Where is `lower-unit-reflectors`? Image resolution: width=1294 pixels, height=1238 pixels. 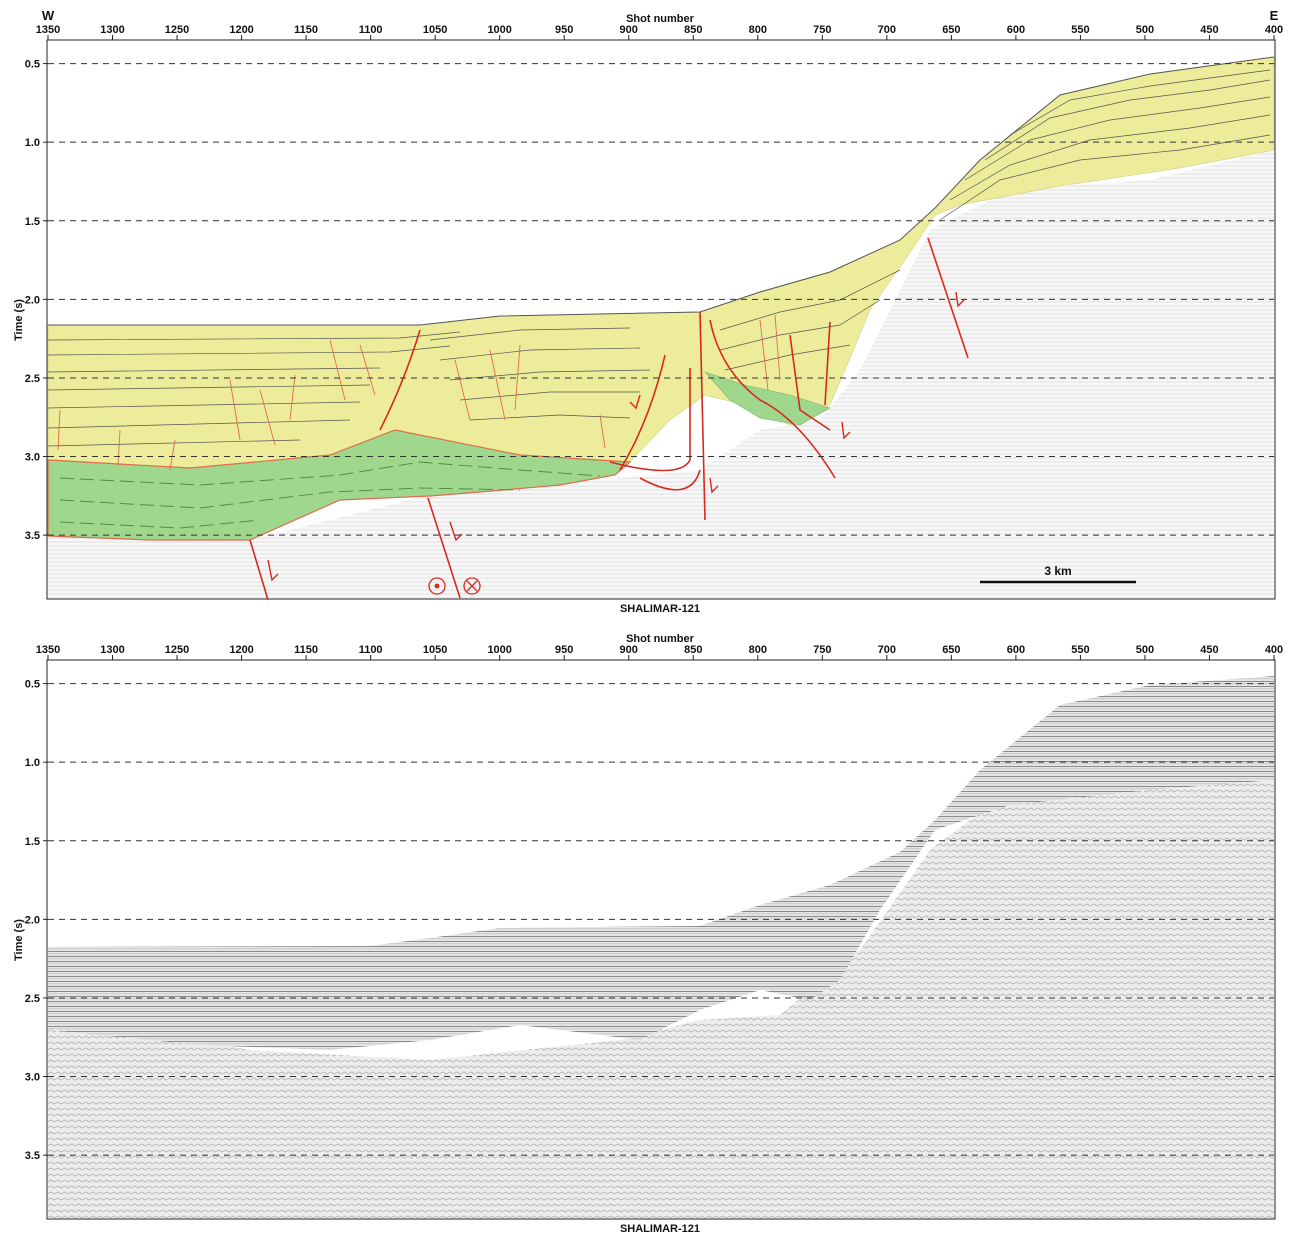
lower-unit-reflectors is located at coordinates (330, 495).